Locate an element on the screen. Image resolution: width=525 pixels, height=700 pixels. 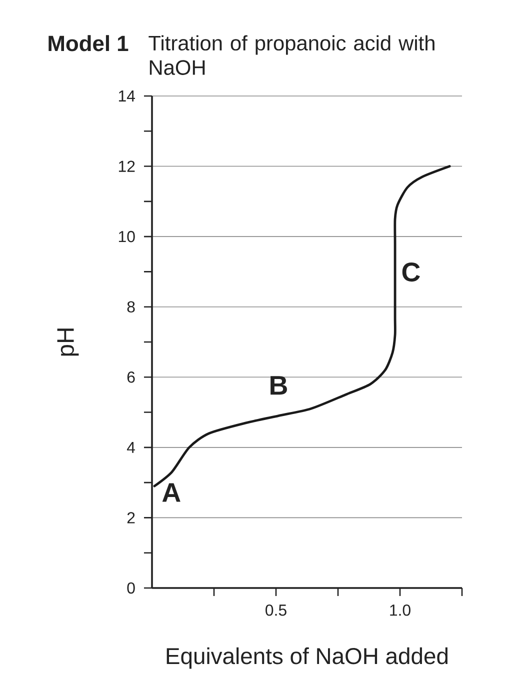
y-tick-label: 6 is located at coordinates (131, 377).